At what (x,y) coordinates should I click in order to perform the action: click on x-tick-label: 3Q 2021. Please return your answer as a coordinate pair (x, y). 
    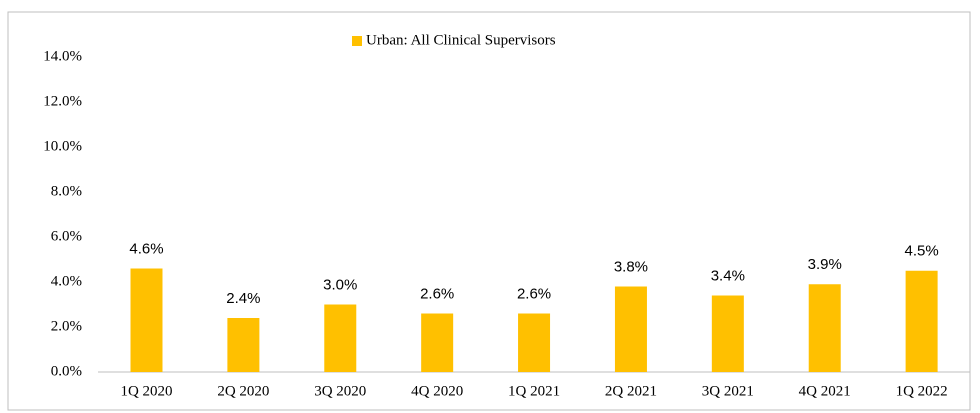
    Looking at the image, I should click on (728, 391).